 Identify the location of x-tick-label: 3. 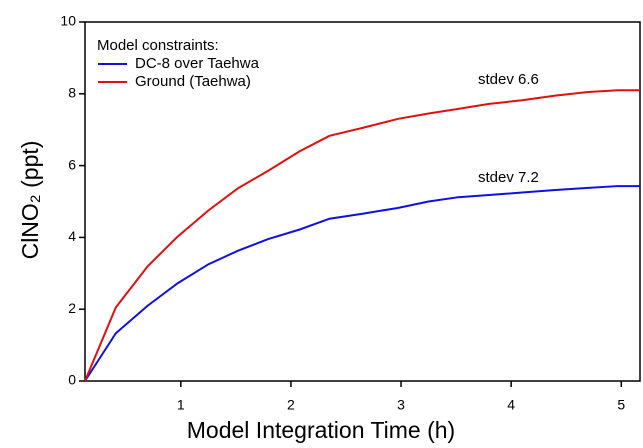
(401, 405).